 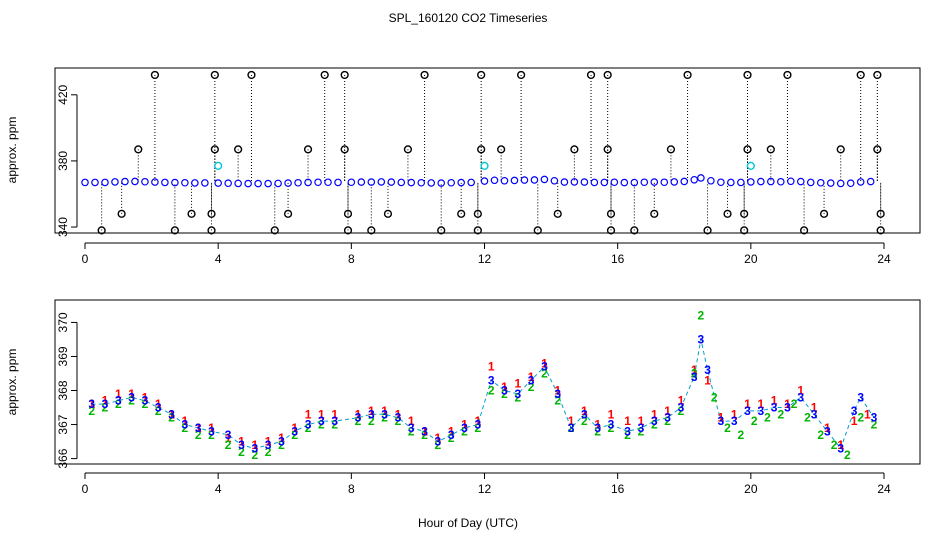 What do you see at coordinates (85, 259) in the screenshot?
I see `top-x-tick-label: 0` at bounding box center [85, 259].